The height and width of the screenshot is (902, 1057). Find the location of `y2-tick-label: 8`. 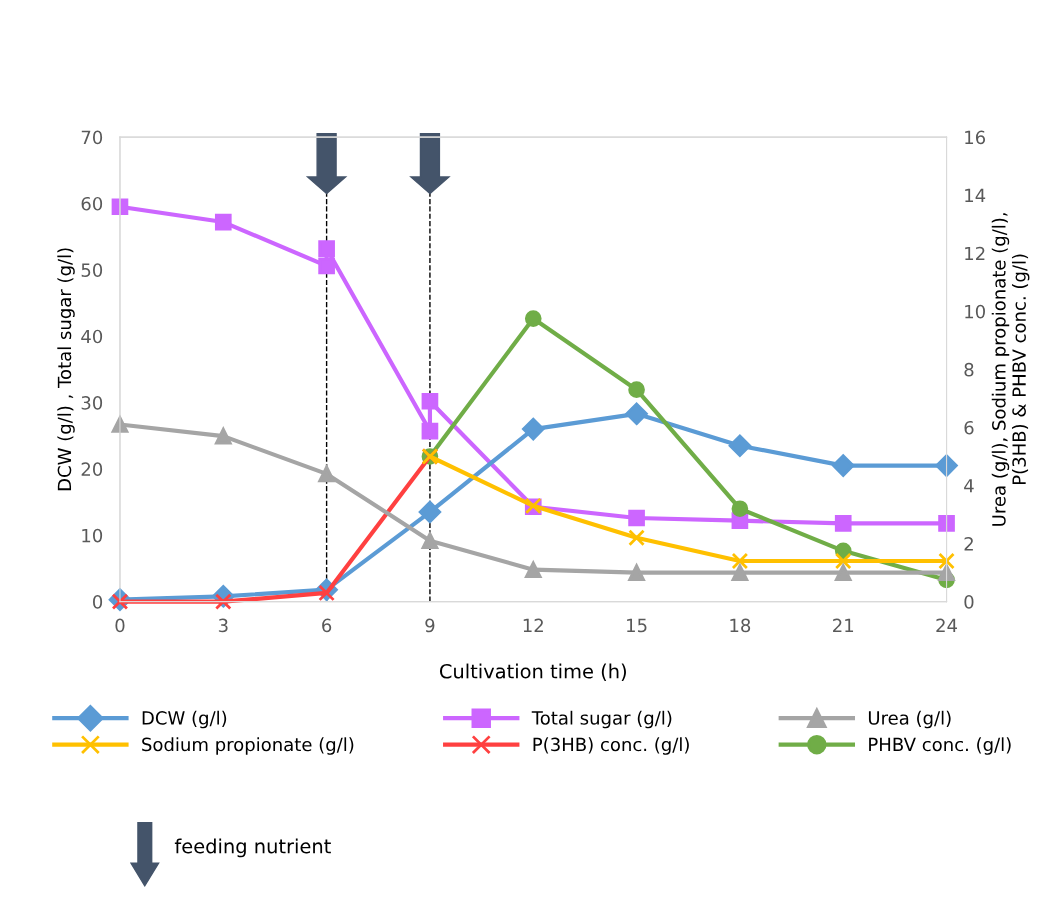

y2-tick-label: 8 is located at coordinates (969, 369).